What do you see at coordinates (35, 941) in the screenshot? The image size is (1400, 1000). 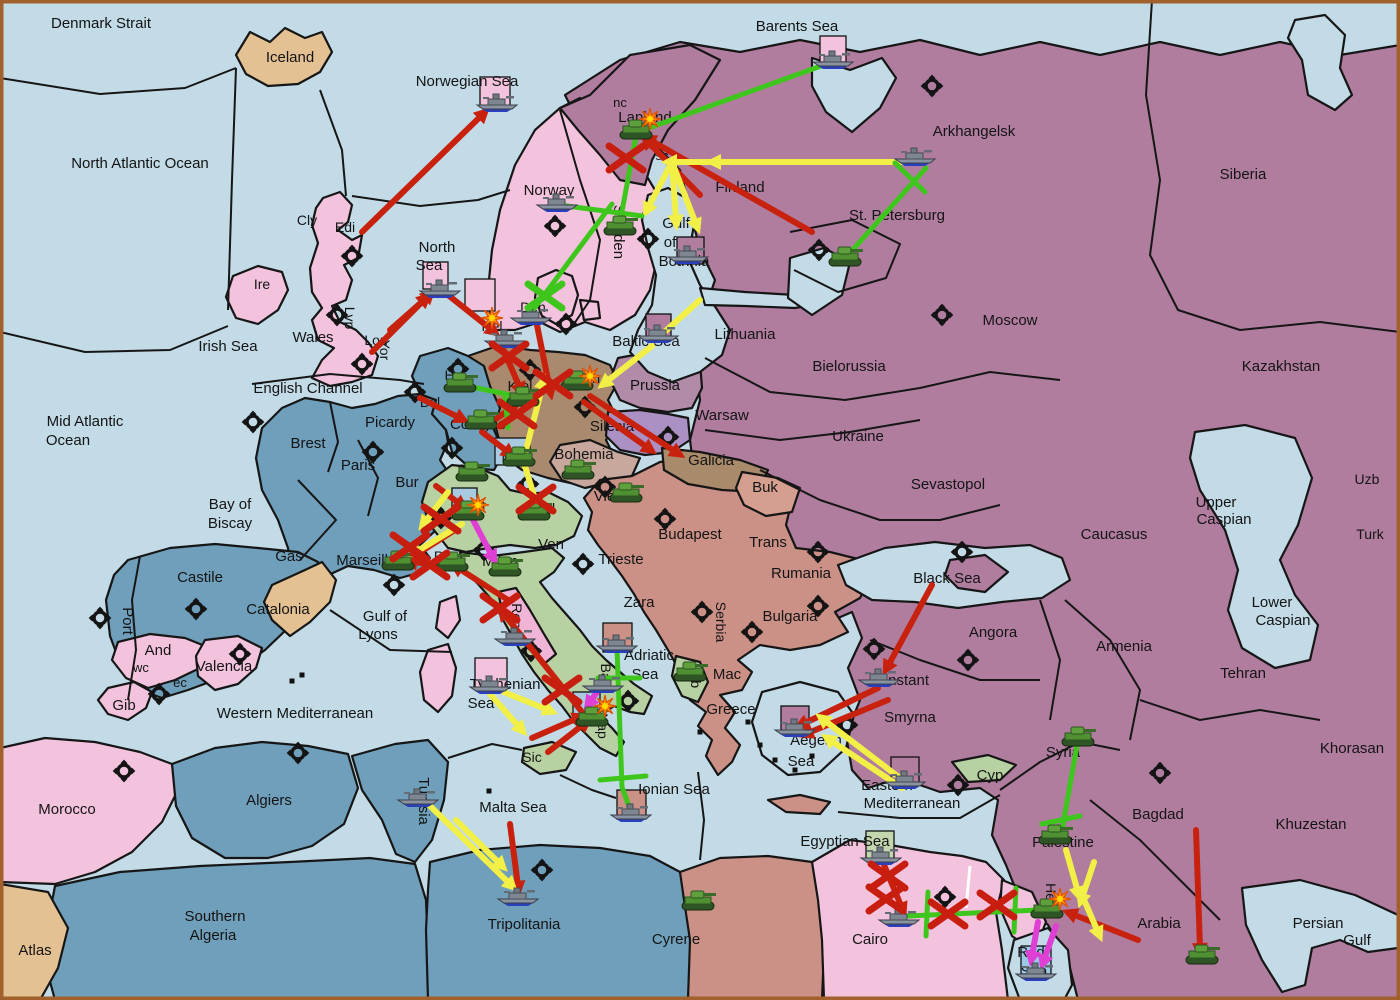 I see `territory-atlas` at bounding box center [35, 941].